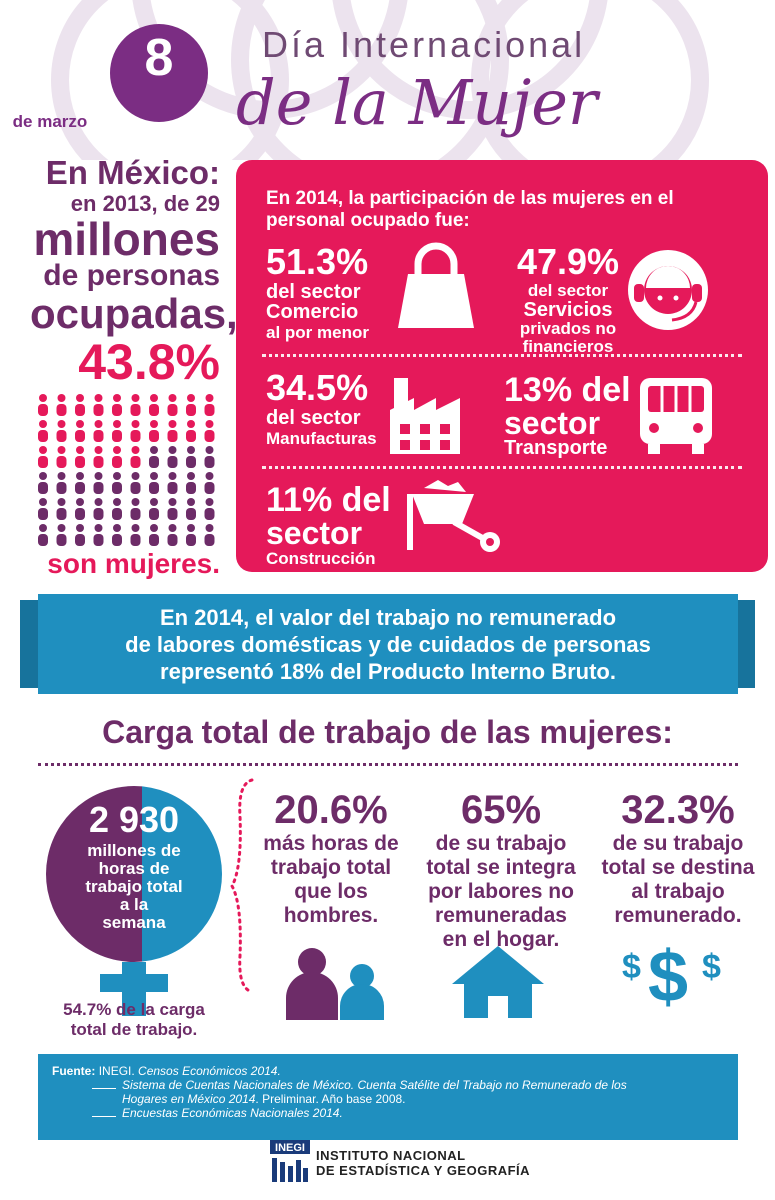 This screenshot has width=775, height=1200. What do you see at coordinates (501, 810) in the screenshot?
I see `unpaid-home-pct: 65%` at bounding box center [501, 810].